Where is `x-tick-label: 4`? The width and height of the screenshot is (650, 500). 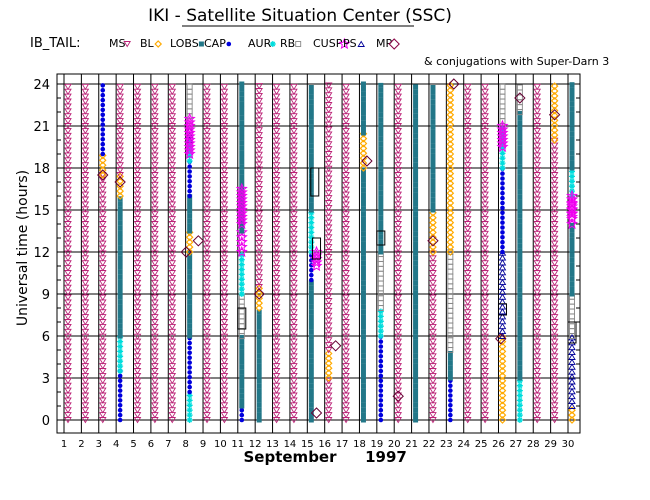
x-tick-label: 4 is located at coordinates (116, 444).